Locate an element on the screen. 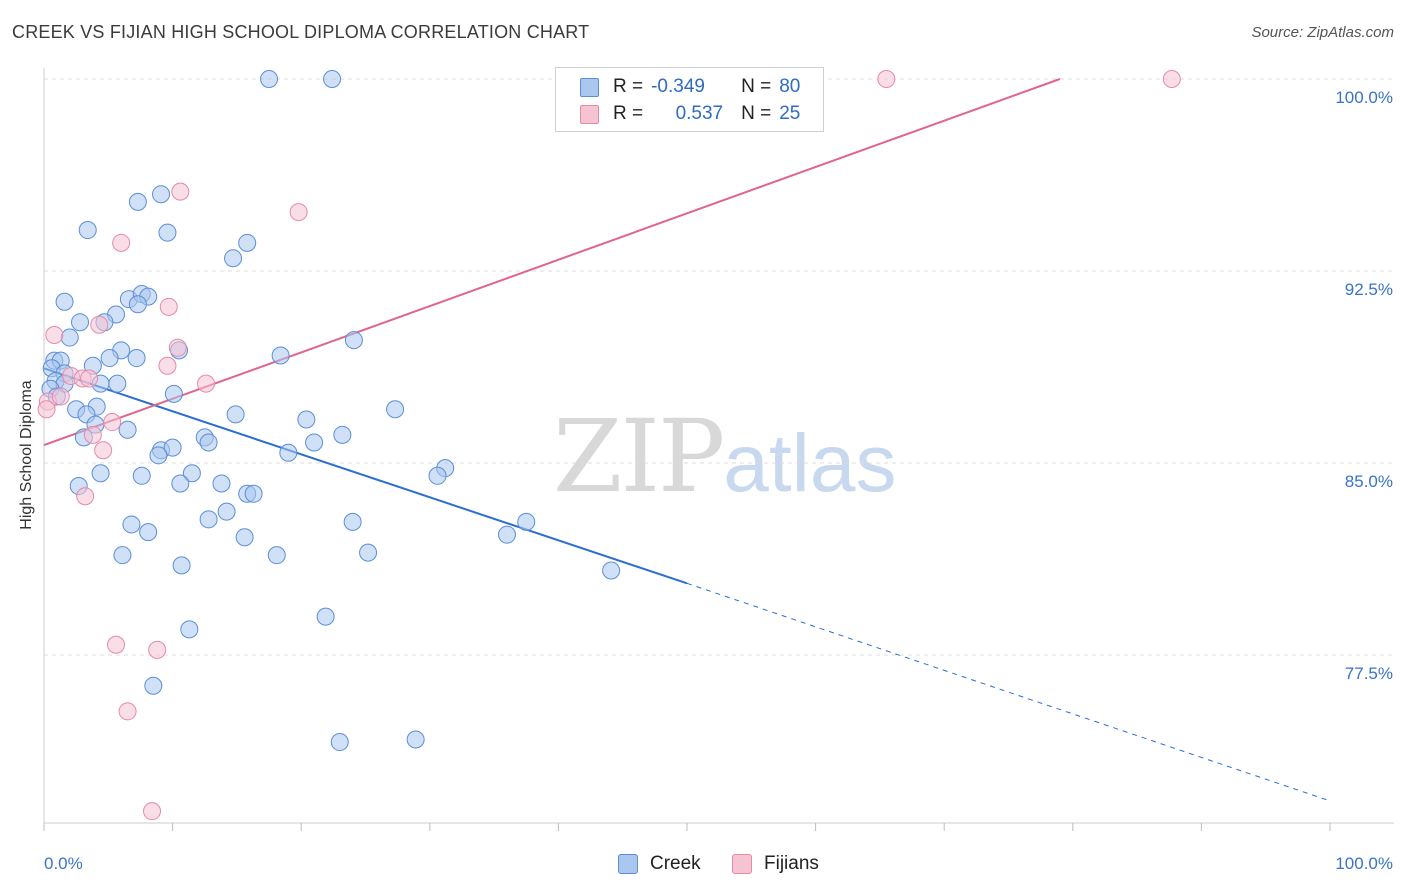 The width and height of the screenshot is (1406, 892). y-tick-label: 100.0% is located at coordinates (1364, 97).